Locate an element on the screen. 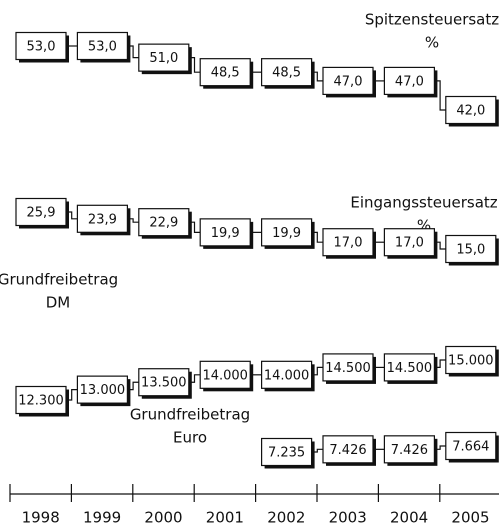 Image resolution: width=499 pixels, height=528 pixels. series-name: Spitzensteuersatz is located at coordinates (432, 20).